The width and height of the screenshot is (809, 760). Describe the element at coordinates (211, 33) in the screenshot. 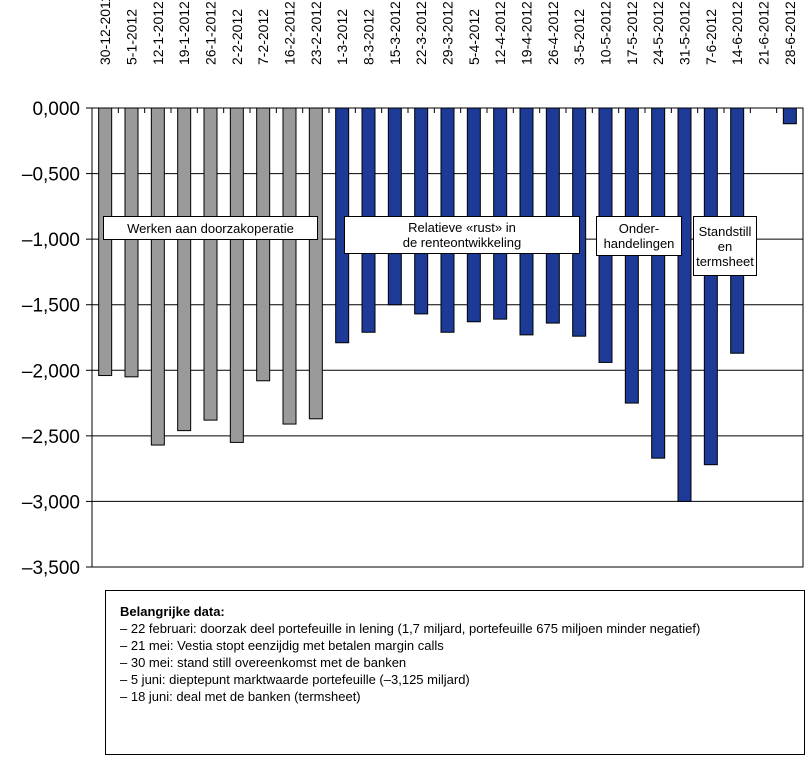

I see `x-tick-label: 26-1-2012` at that location.